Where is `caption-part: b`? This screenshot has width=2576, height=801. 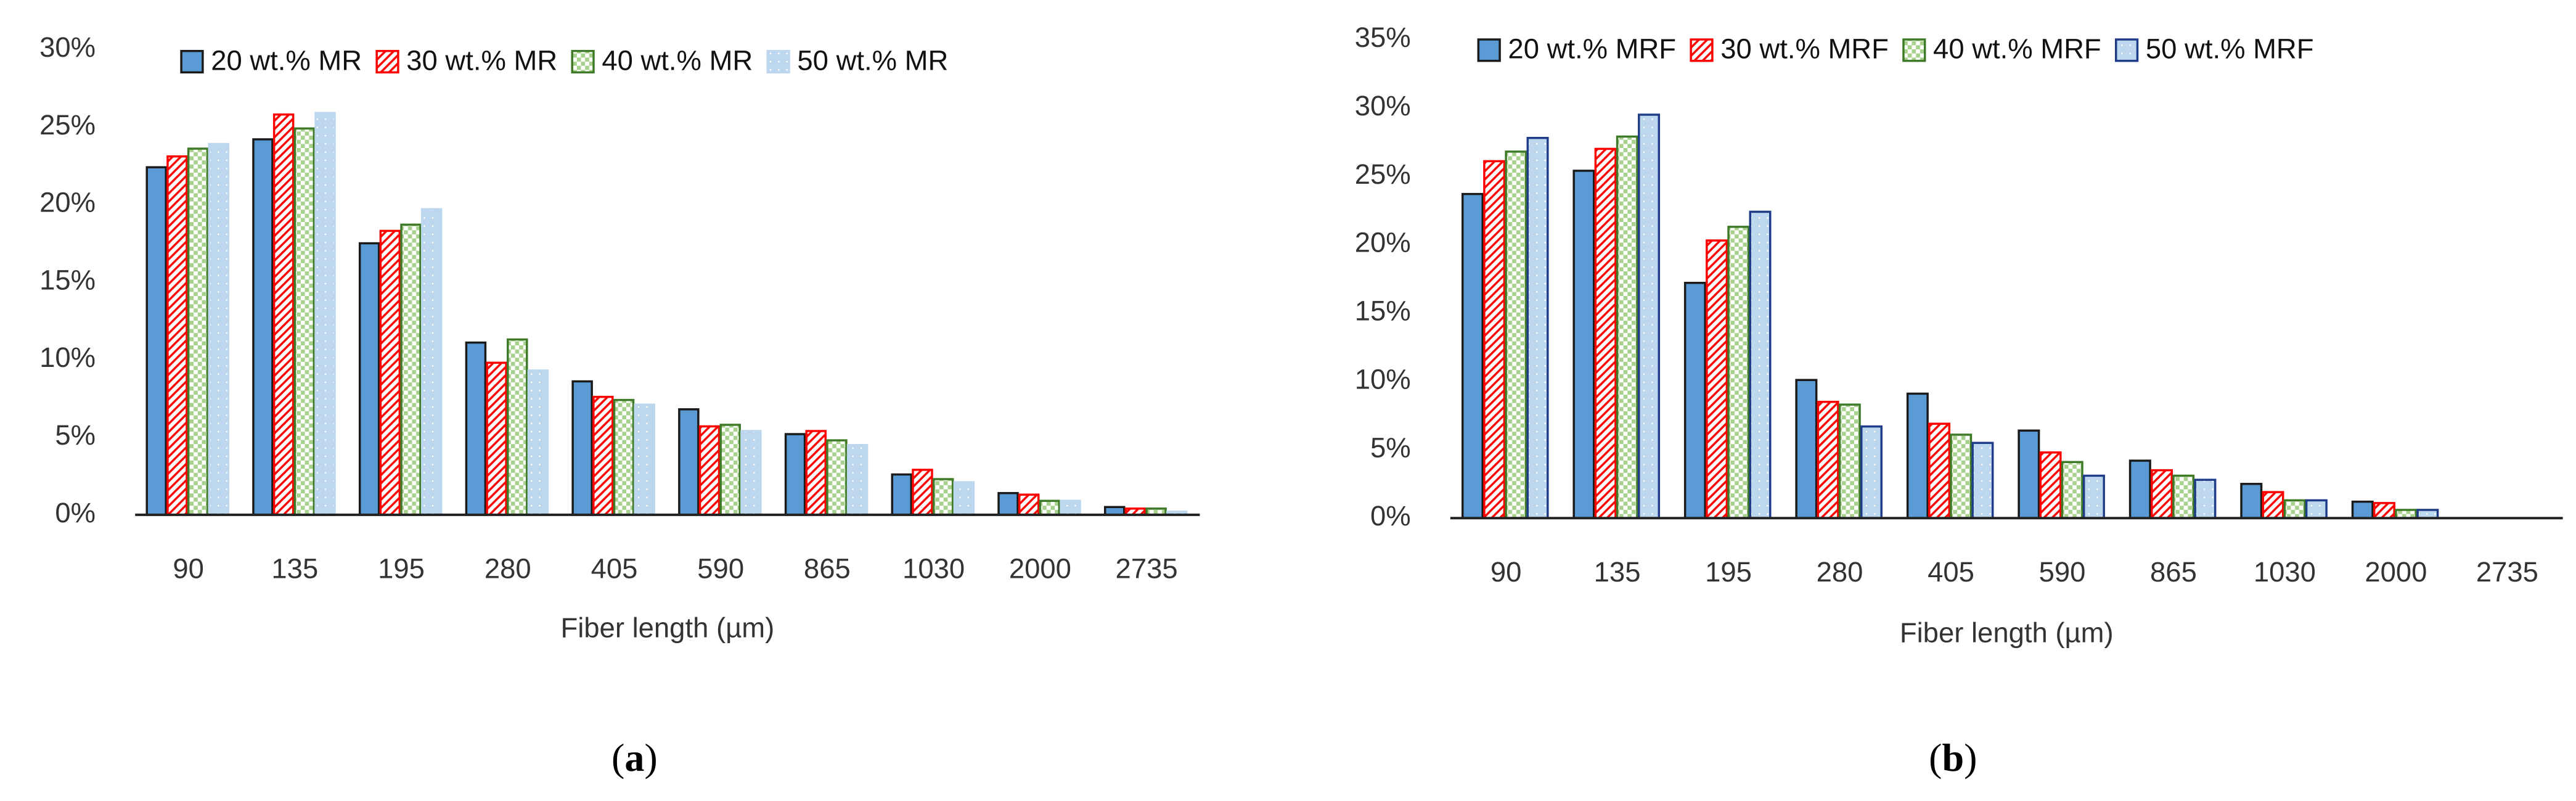 caption-part: b is located at coordinates (1953, 757).